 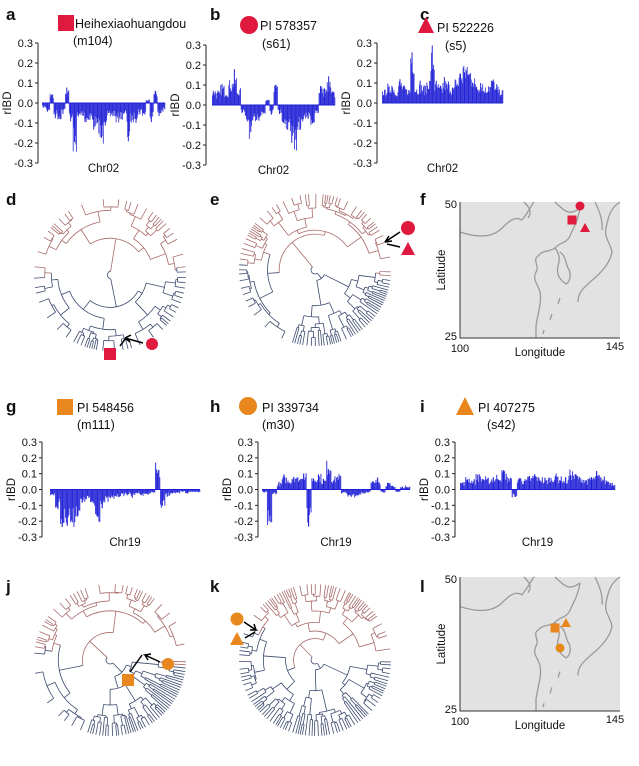 I want to click on legend-name-a: Heihexiaohuangdou, so click(x=130, y=24).